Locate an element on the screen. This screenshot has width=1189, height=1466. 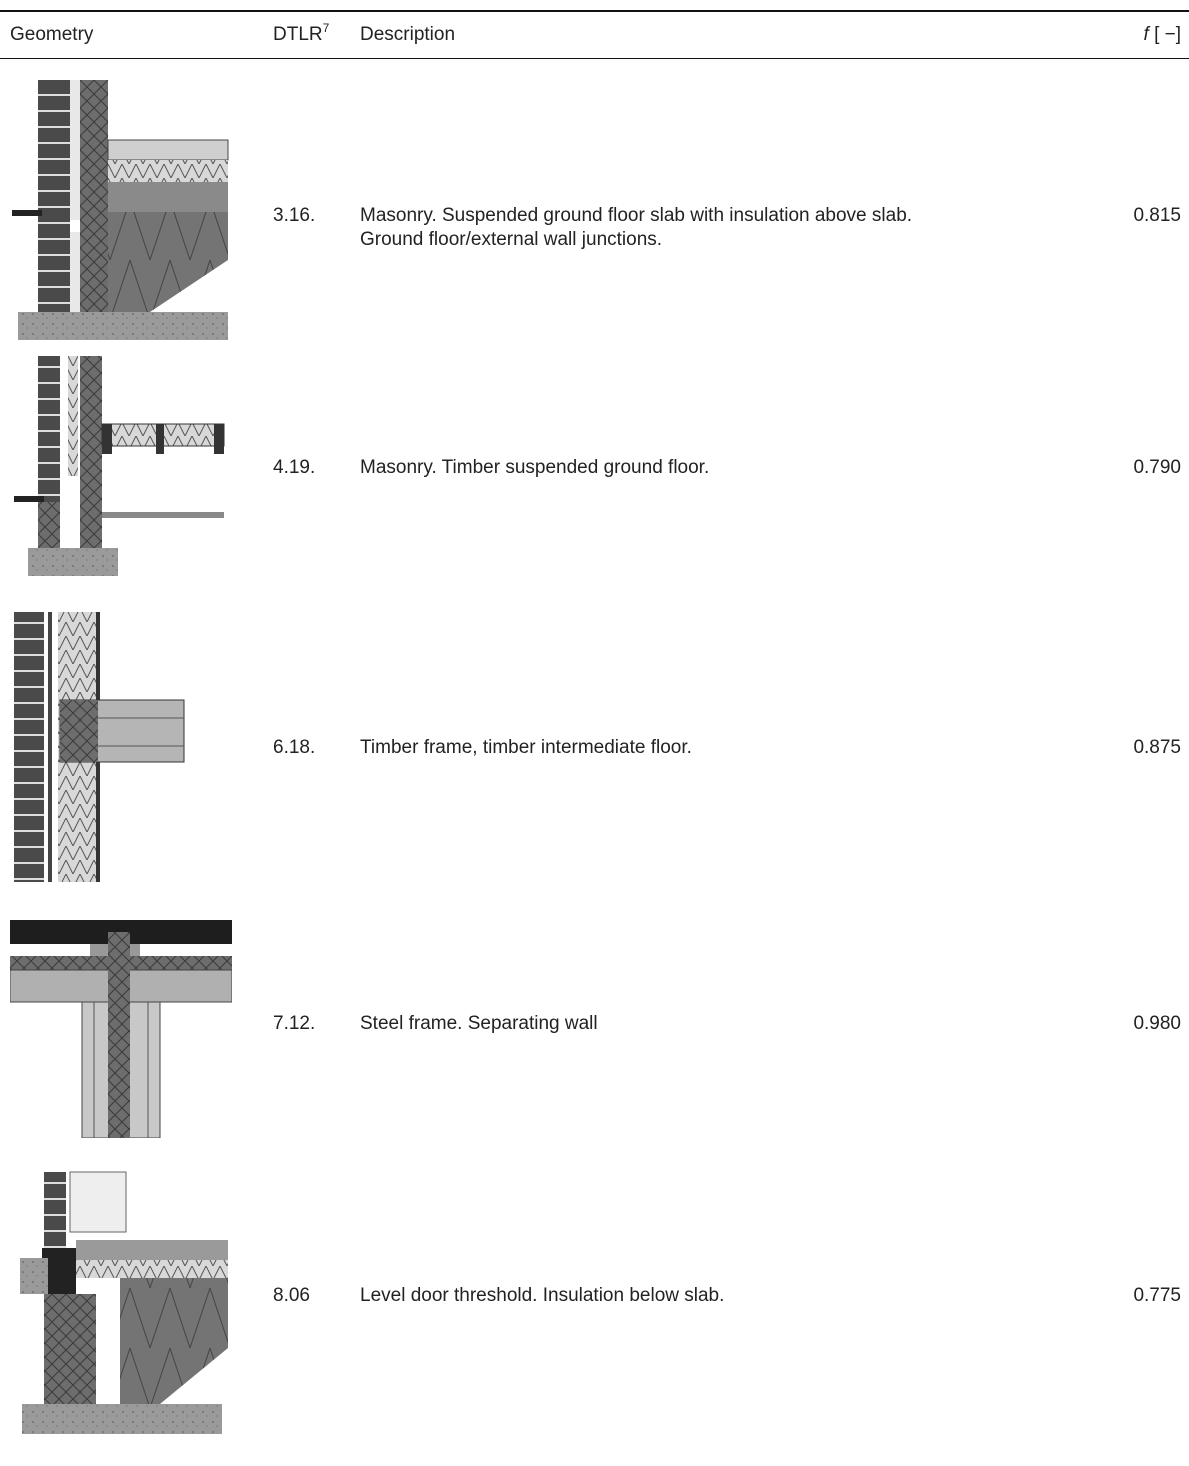
f-value: 0.980 is located at coordinates (1157, 1023).